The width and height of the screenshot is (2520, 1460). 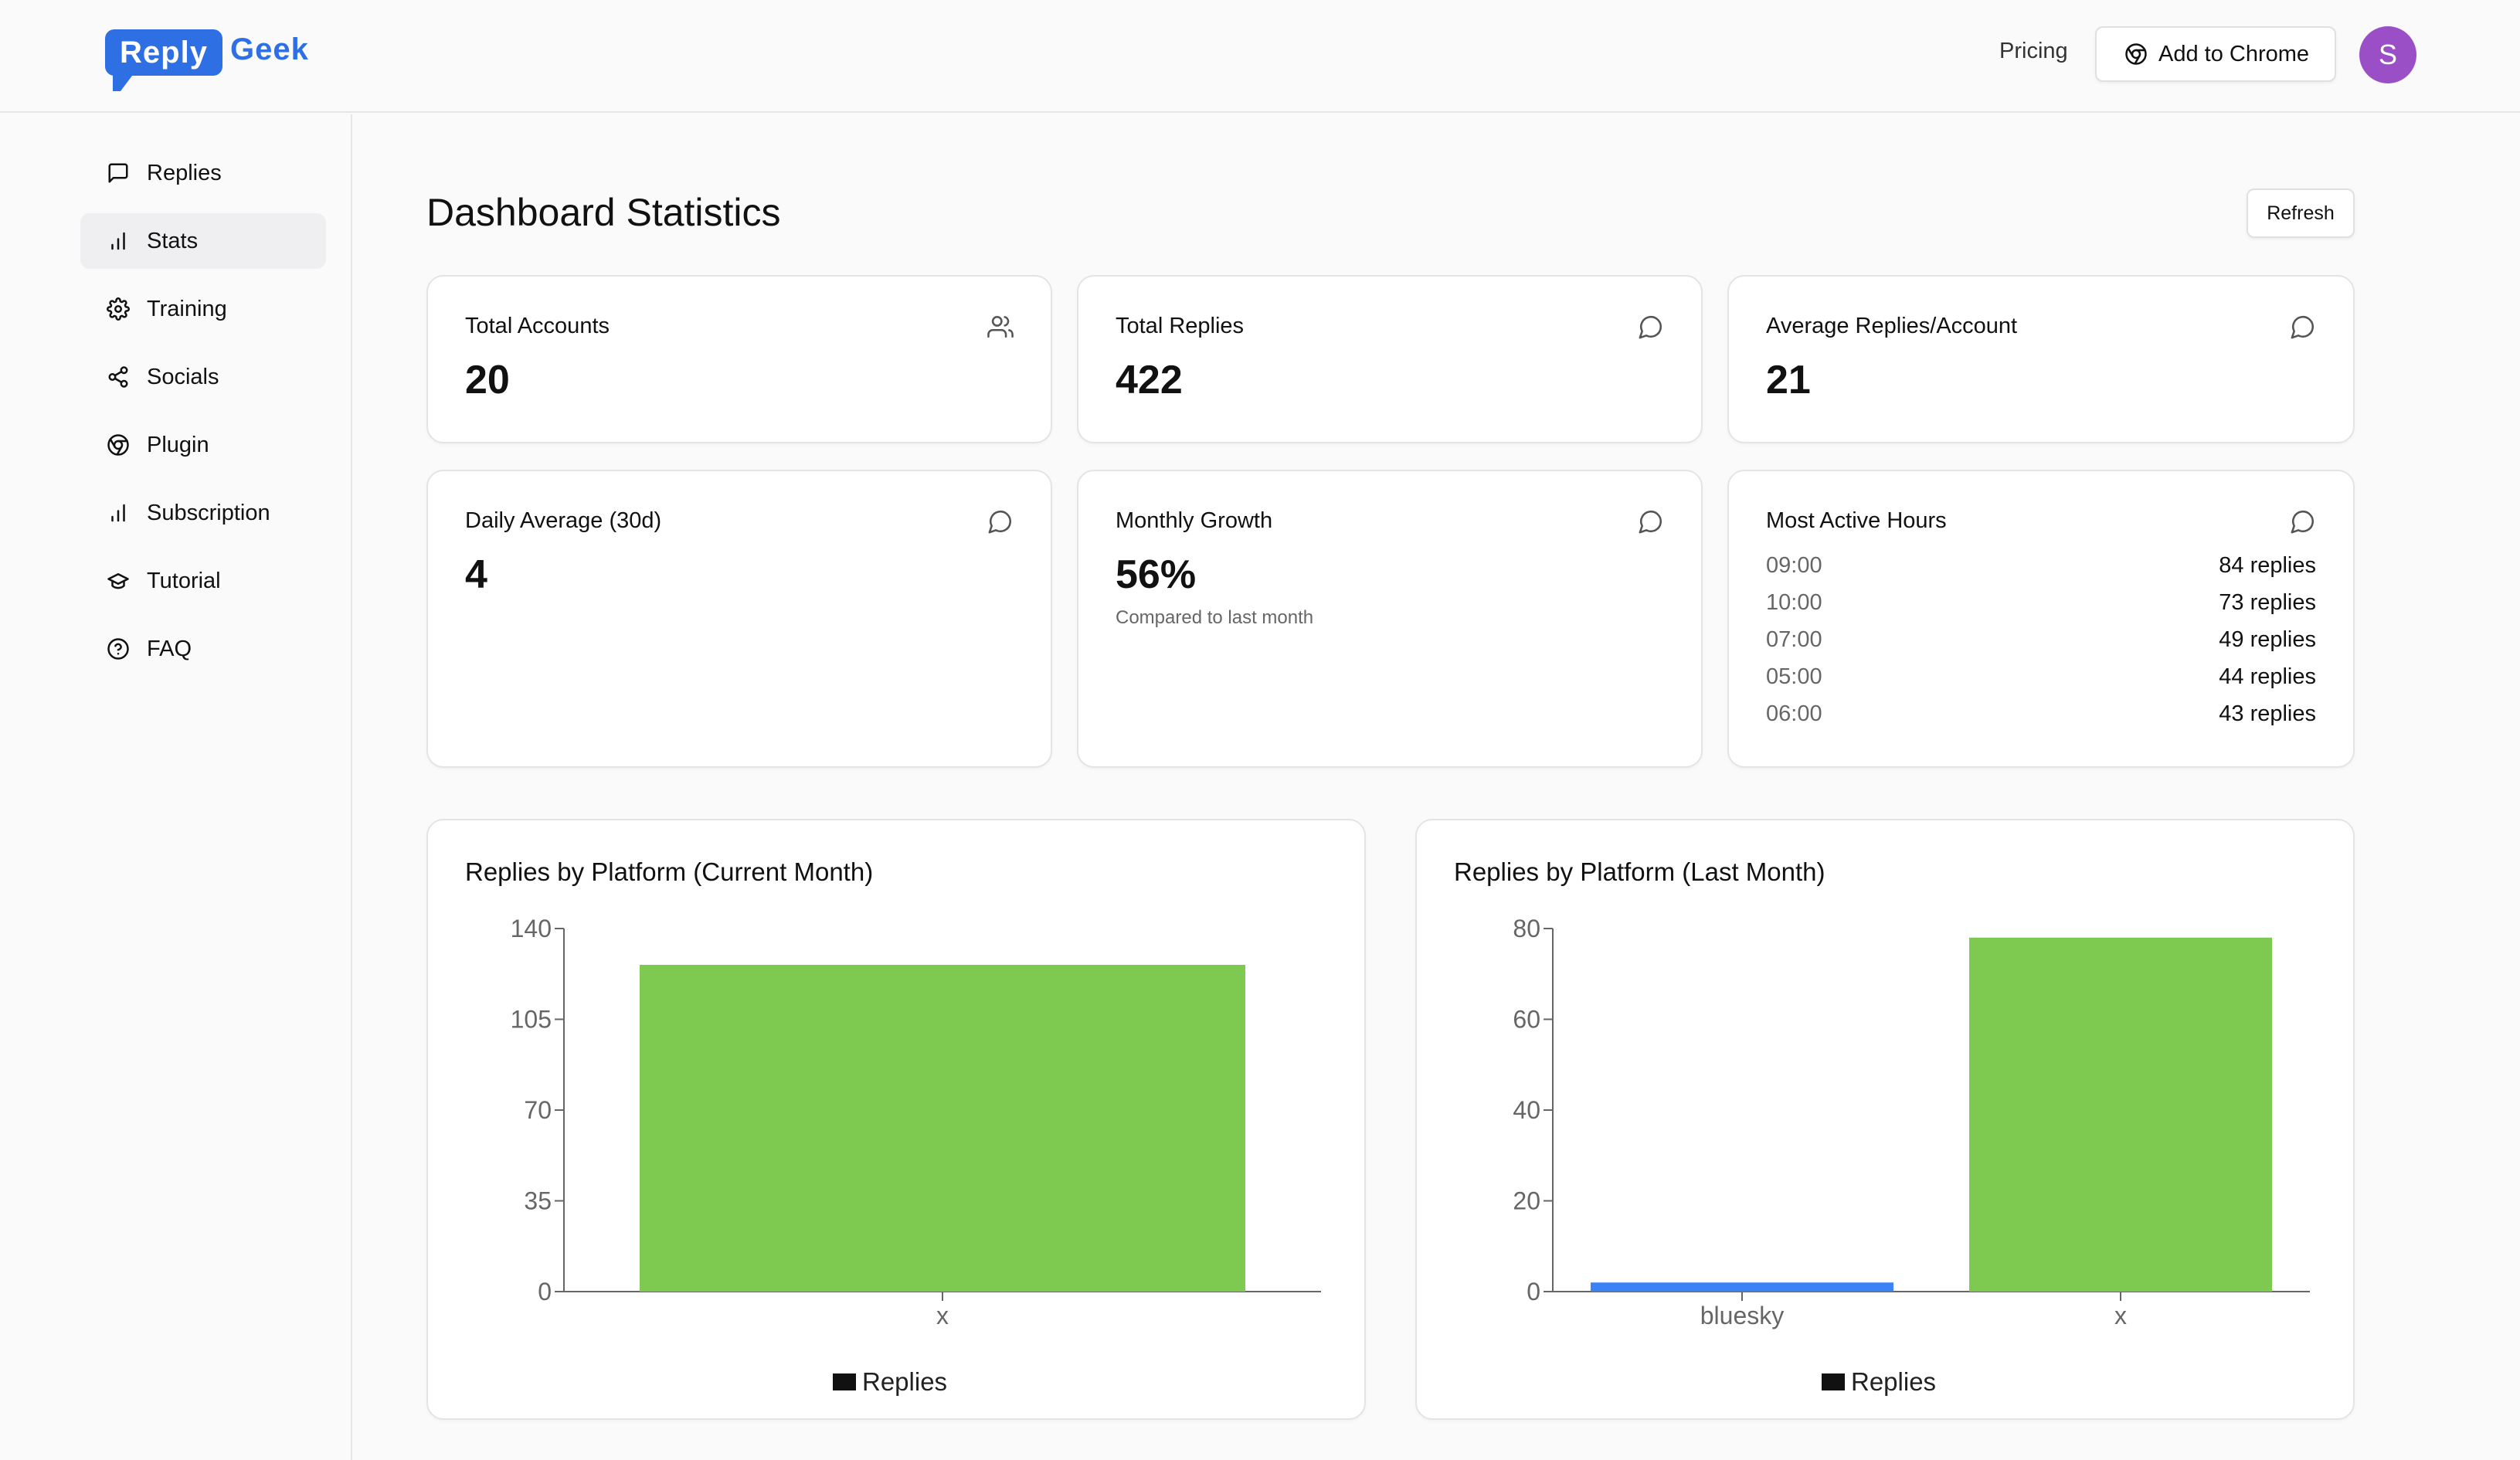 I want to click on current-month-bar-chart: 0 35 70 105 140 x, so click(x=916, y=1122).